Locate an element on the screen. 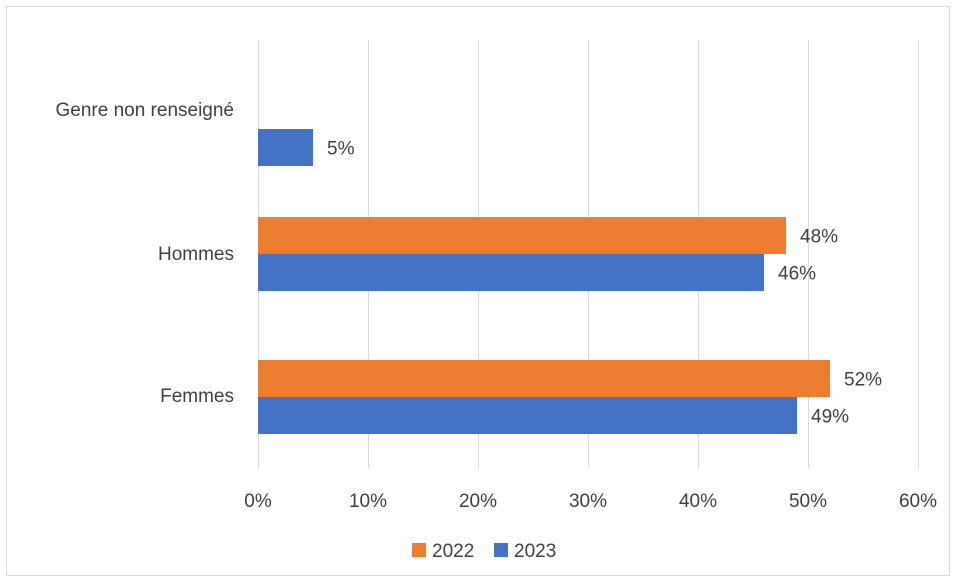 The height and width of the screenshot is (584, 958). x-tick-label: 0% is located at coordinates (258, 501).